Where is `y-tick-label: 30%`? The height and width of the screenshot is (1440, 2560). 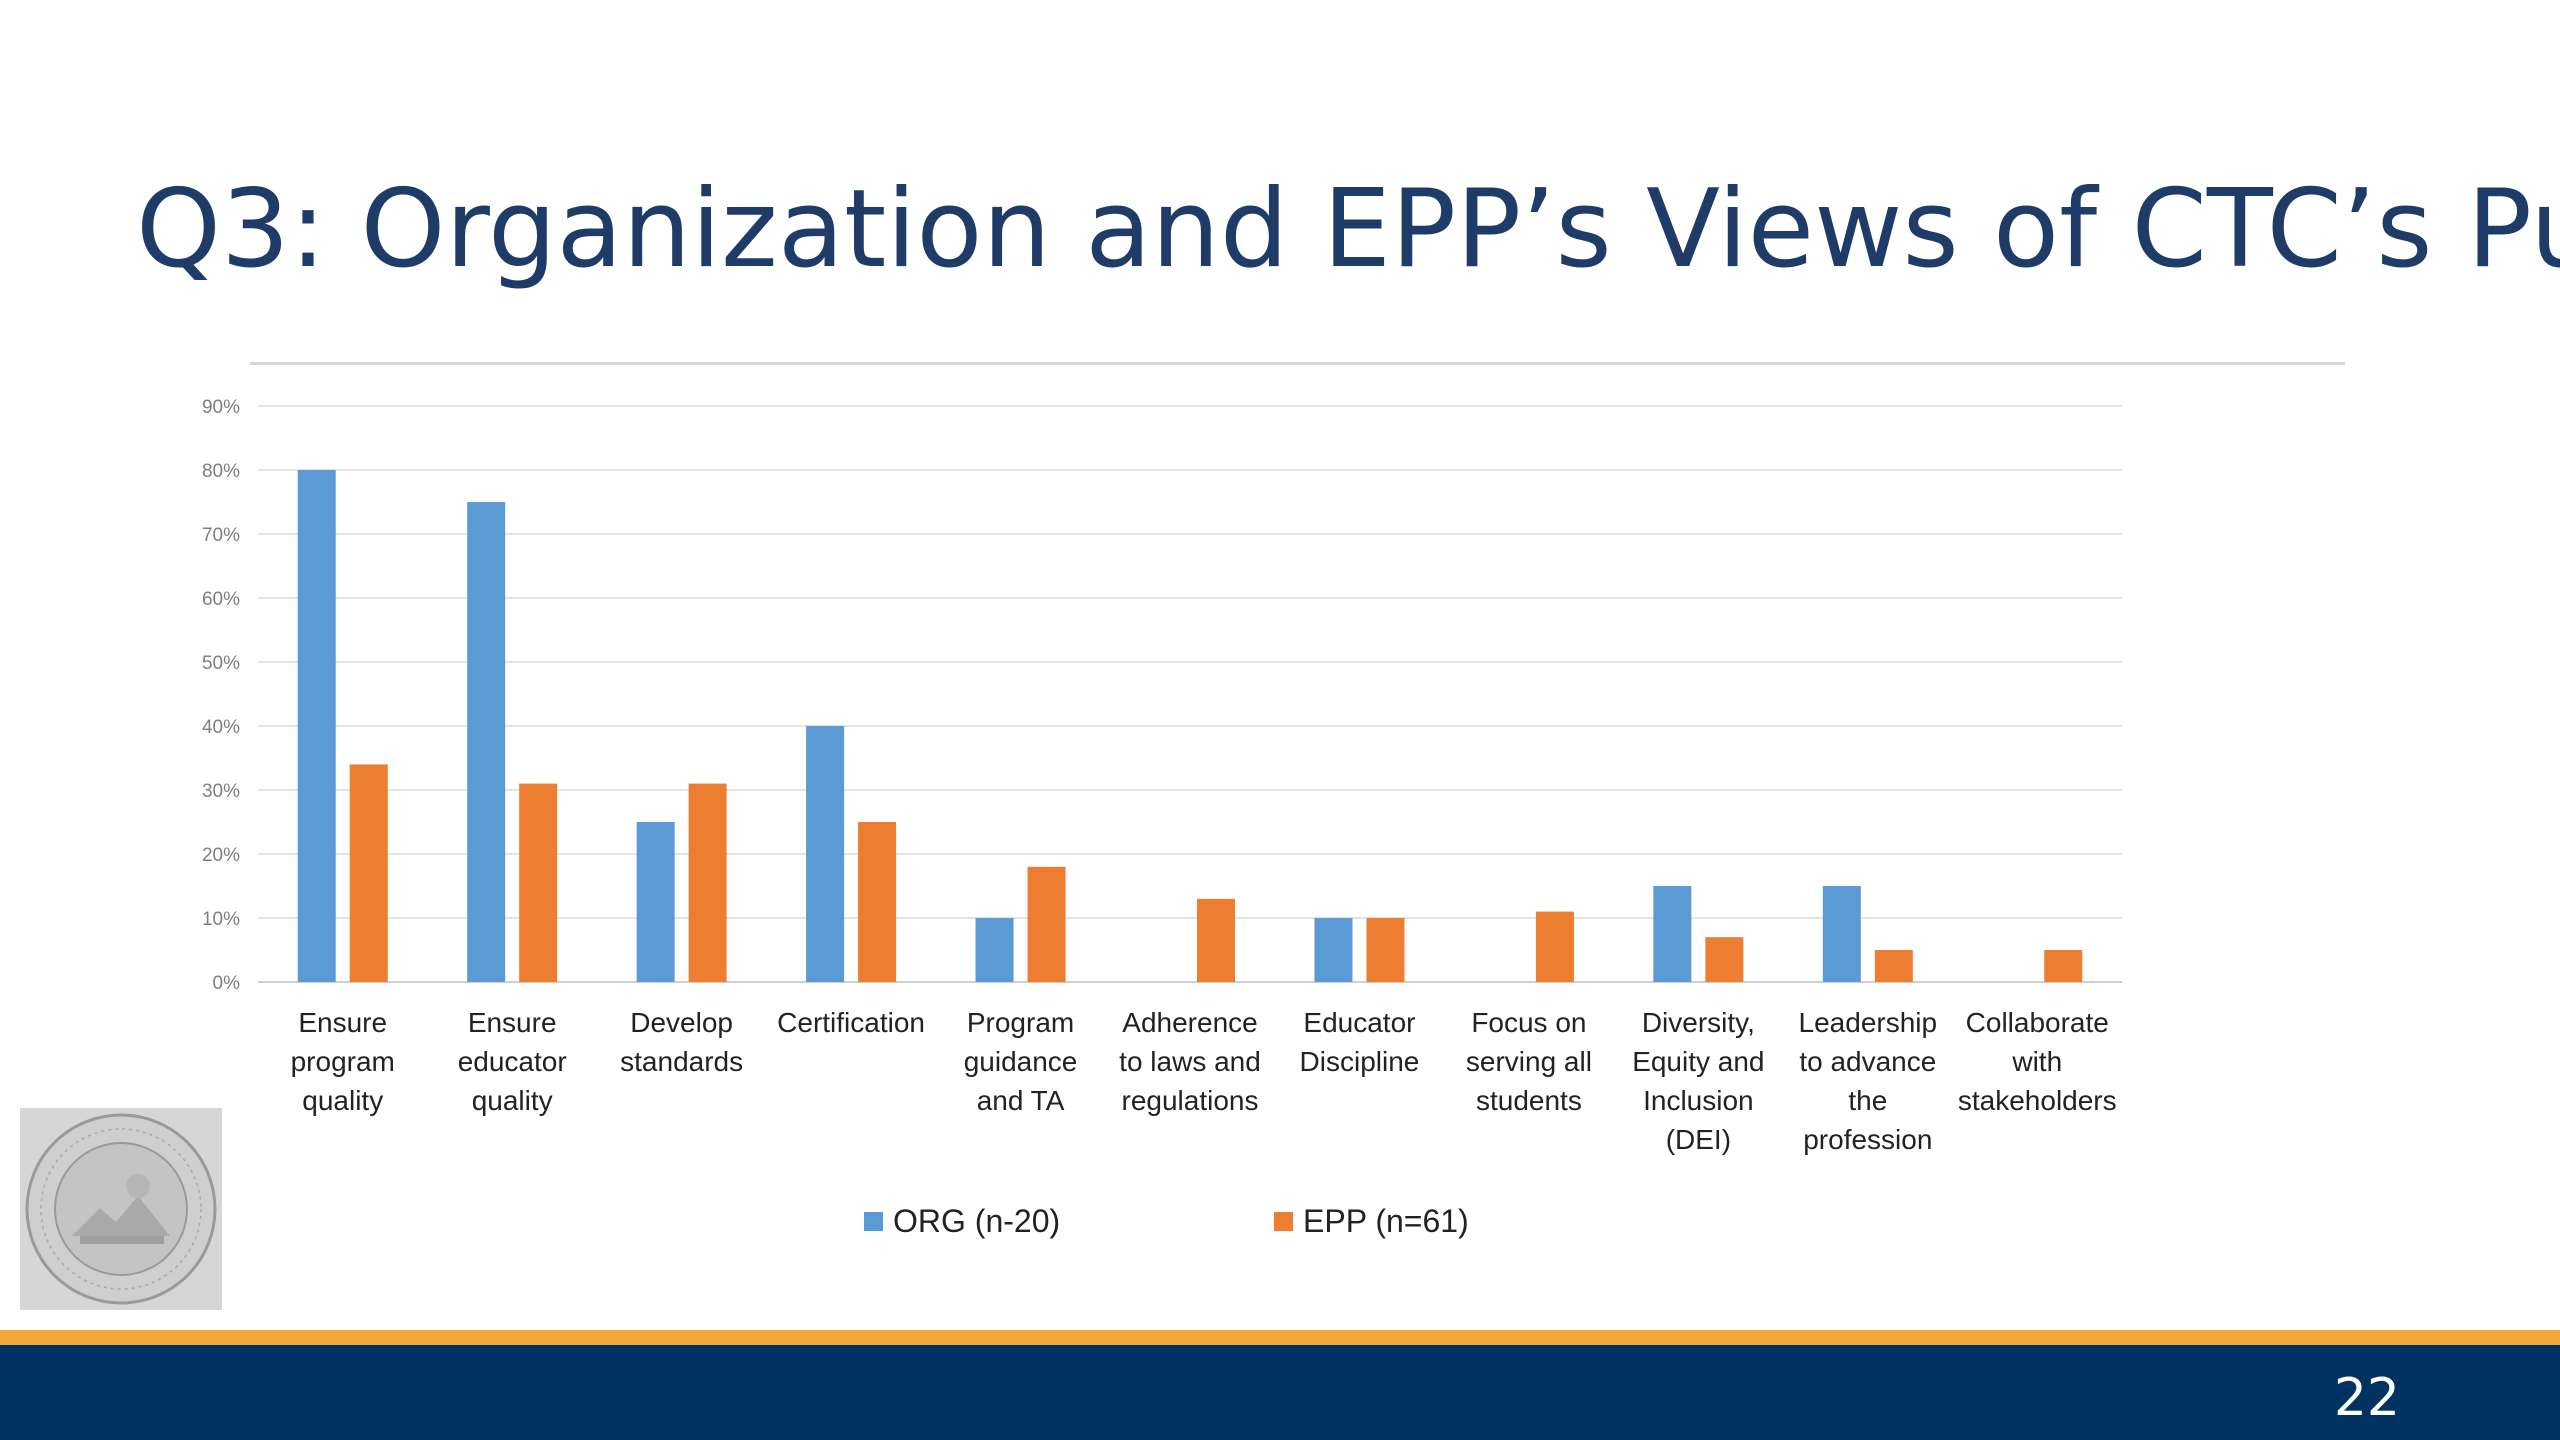
y-tick-label: 30% is located at coordinates (221, 791).